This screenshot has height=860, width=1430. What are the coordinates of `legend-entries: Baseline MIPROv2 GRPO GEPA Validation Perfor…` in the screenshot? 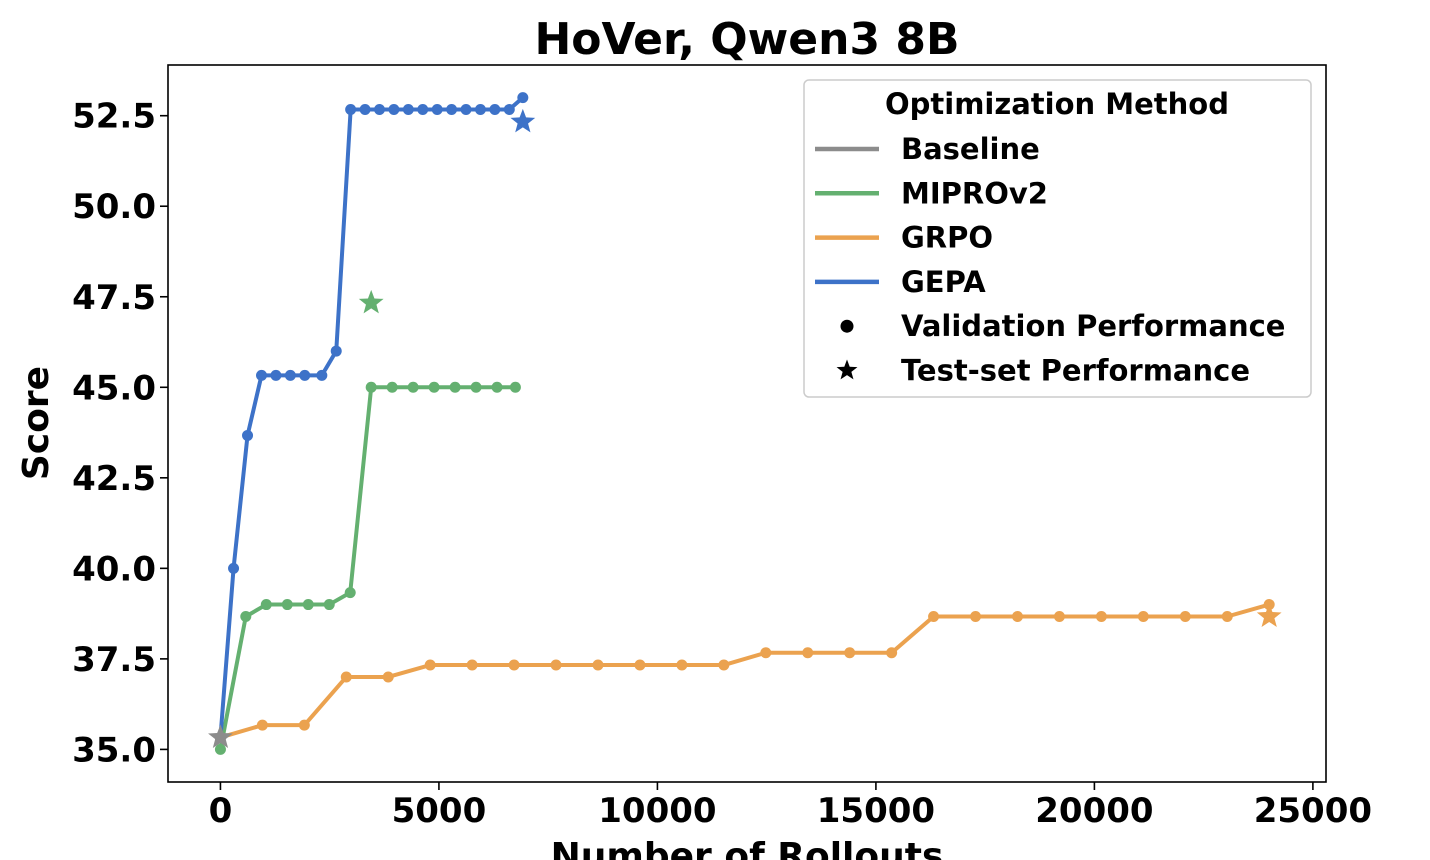 It's located at (1050, 260).